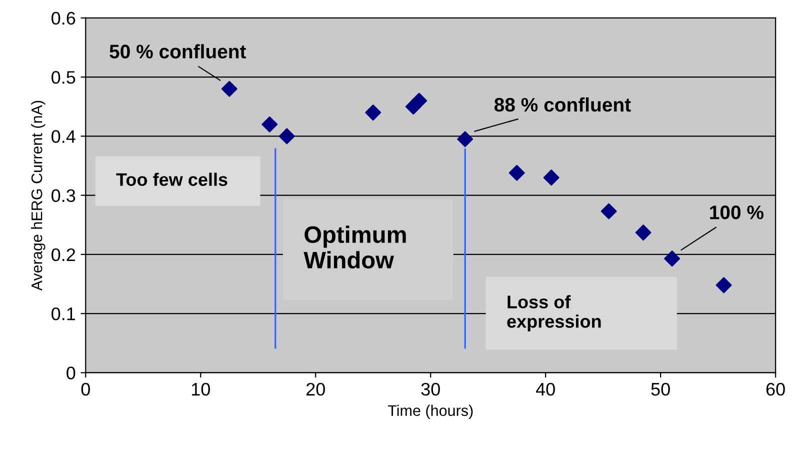 The width and height of the screenshot is (793, 449). What do you see at coordinates (38, 195) in the screenshot?
I see `y-axis-title: Average hERG Current (nA)` at bounding box center [38, 195].